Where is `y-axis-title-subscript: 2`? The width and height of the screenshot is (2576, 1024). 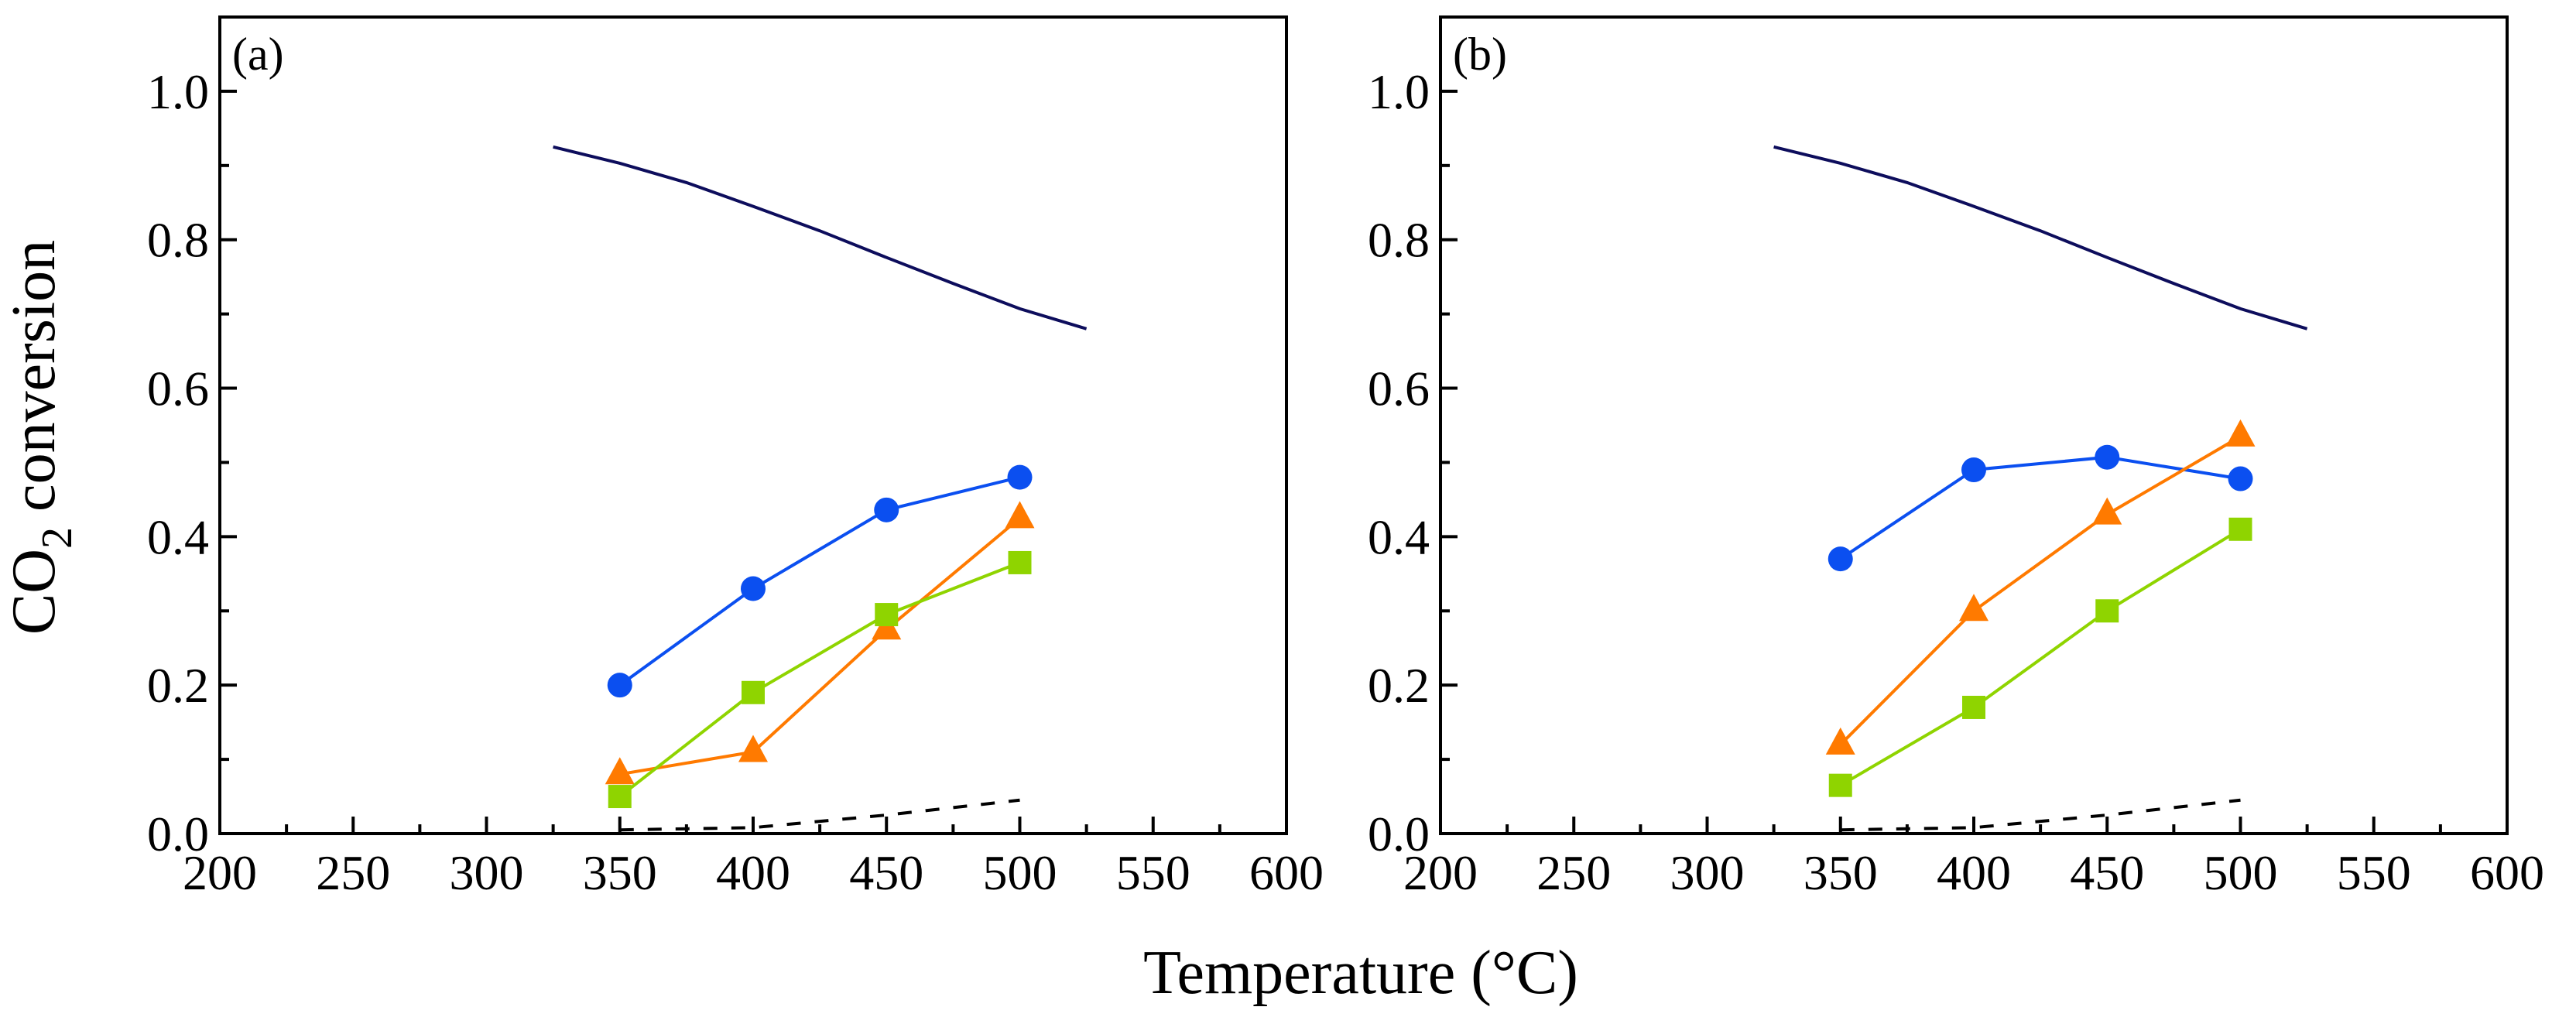 y-axis-title-subscript: 2 is located at coordinates (57, 538).